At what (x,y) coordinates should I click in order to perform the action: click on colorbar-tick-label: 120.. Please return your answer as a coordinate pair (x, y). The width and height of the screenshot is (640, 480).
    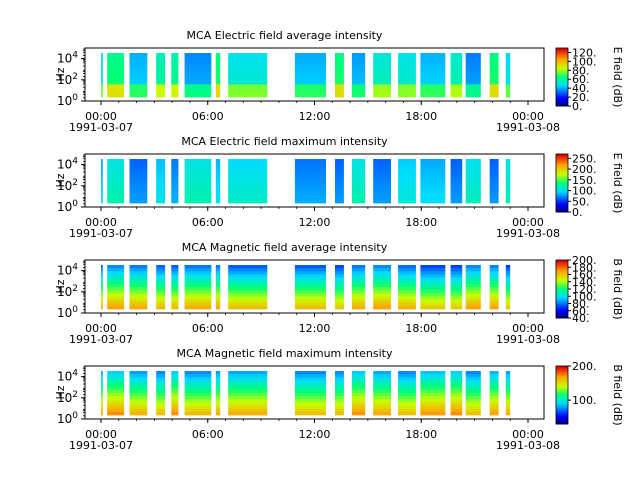
    Looking at the image, I should click on (584, 52).